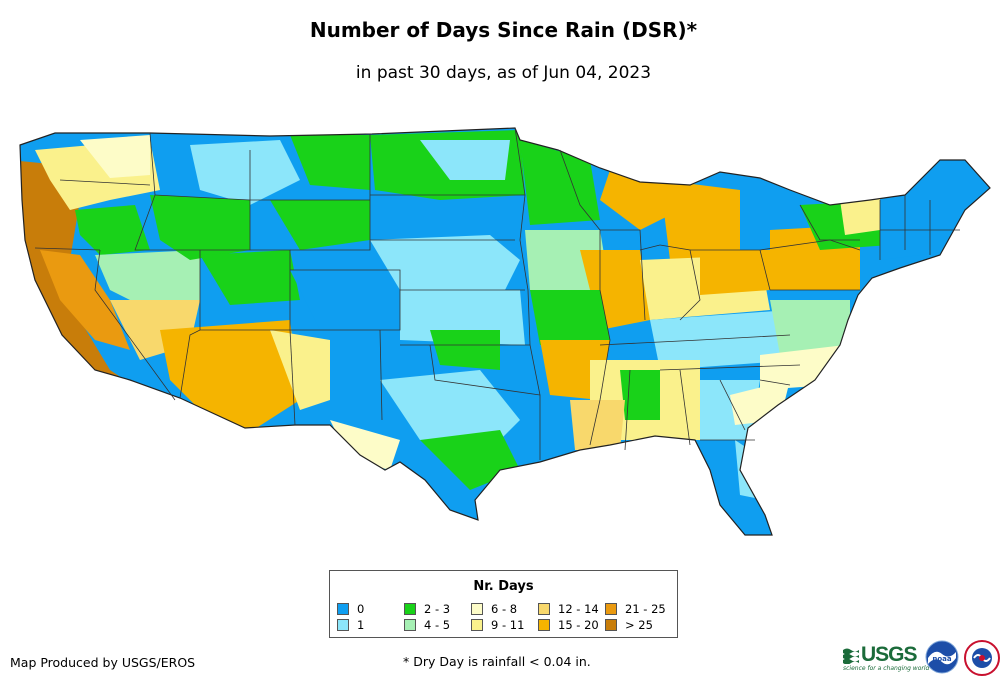 This screenshot has height=691, width=1007. I want to click on zone-mt-lightblue, so click(245, 172).